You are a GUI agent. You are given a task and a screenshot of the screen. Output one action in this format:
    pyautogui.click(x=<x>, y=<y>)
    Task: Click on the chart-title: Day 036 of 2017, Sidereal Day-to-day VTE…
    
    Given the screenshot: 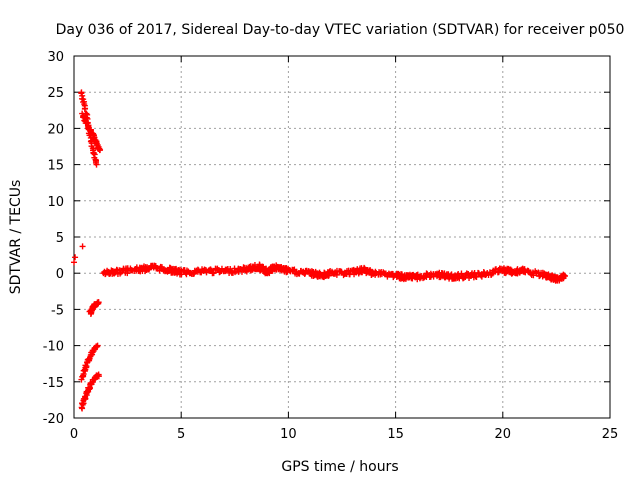 What is the action you would take?
    pyautogui.click(x=340, y=30)
    